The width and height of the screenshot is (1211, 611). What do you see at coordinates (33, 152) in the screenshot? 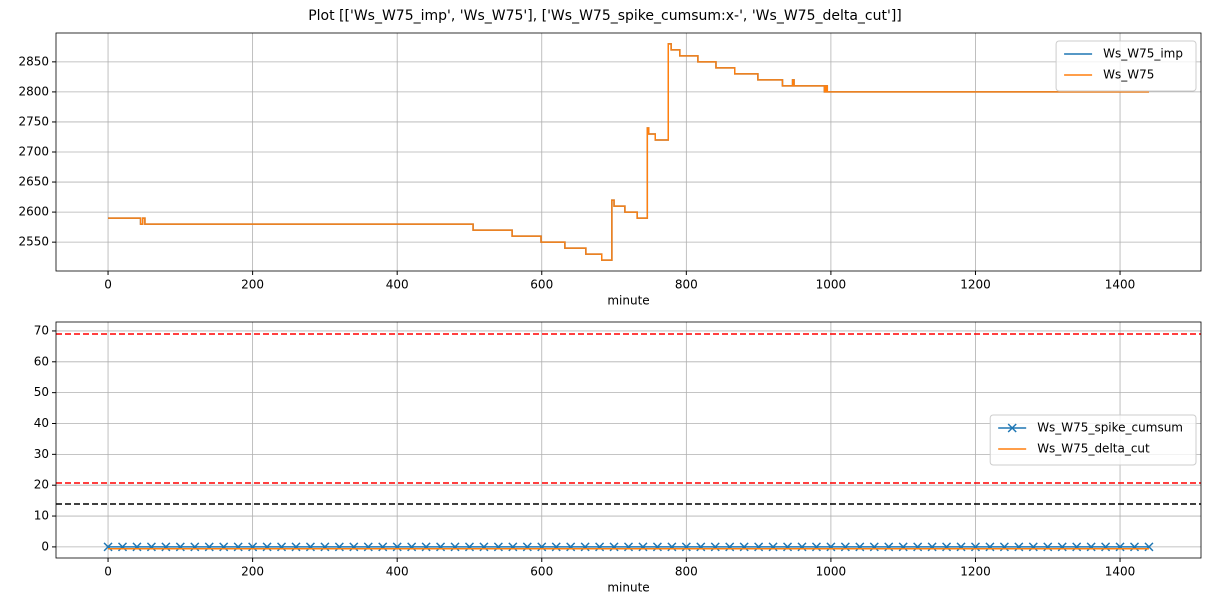
I see `y-tick-label: 2700` at bounding box center [33, 152].